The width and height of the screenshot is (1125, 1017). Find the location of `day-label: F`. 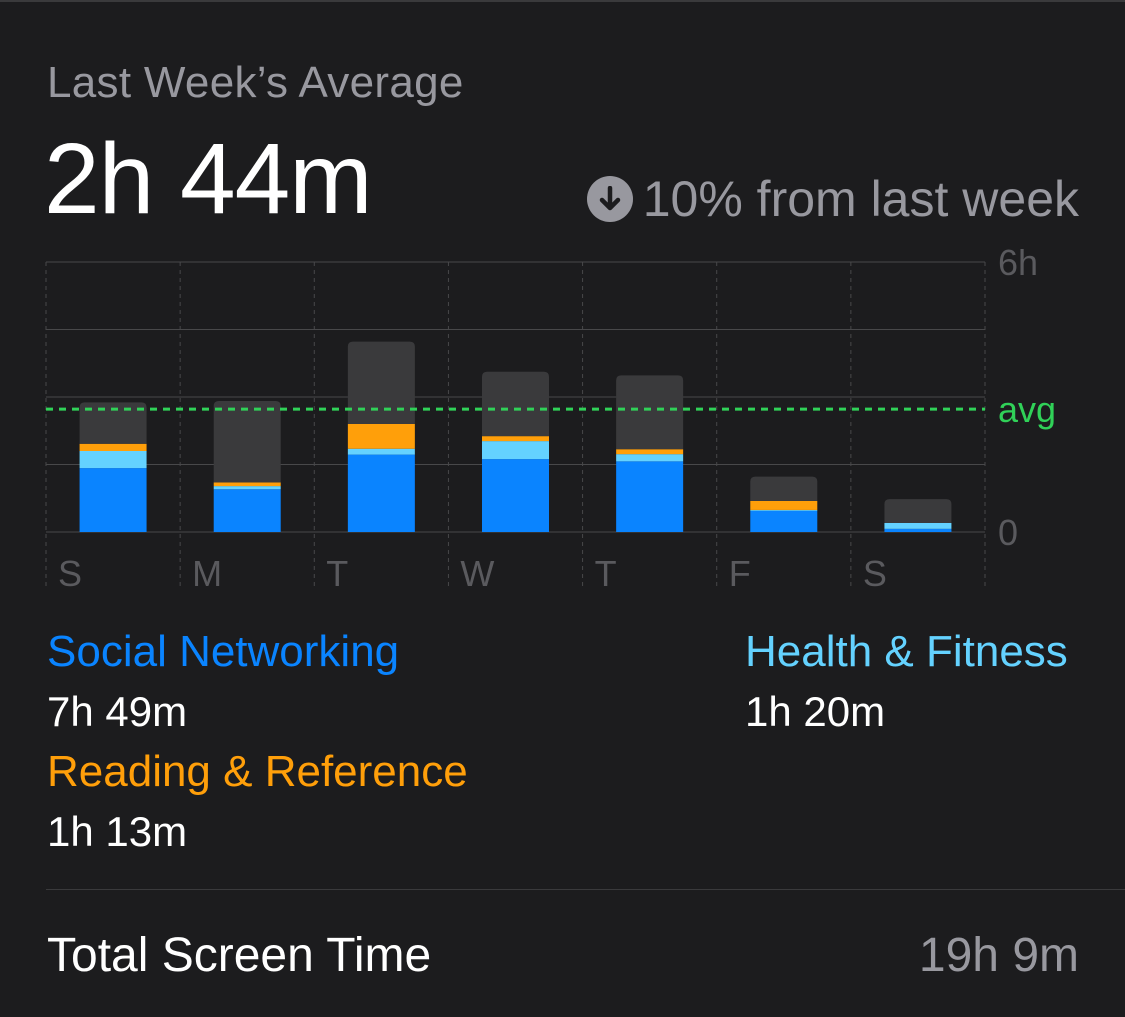

day-label: F is located at coordinates (740, 573).